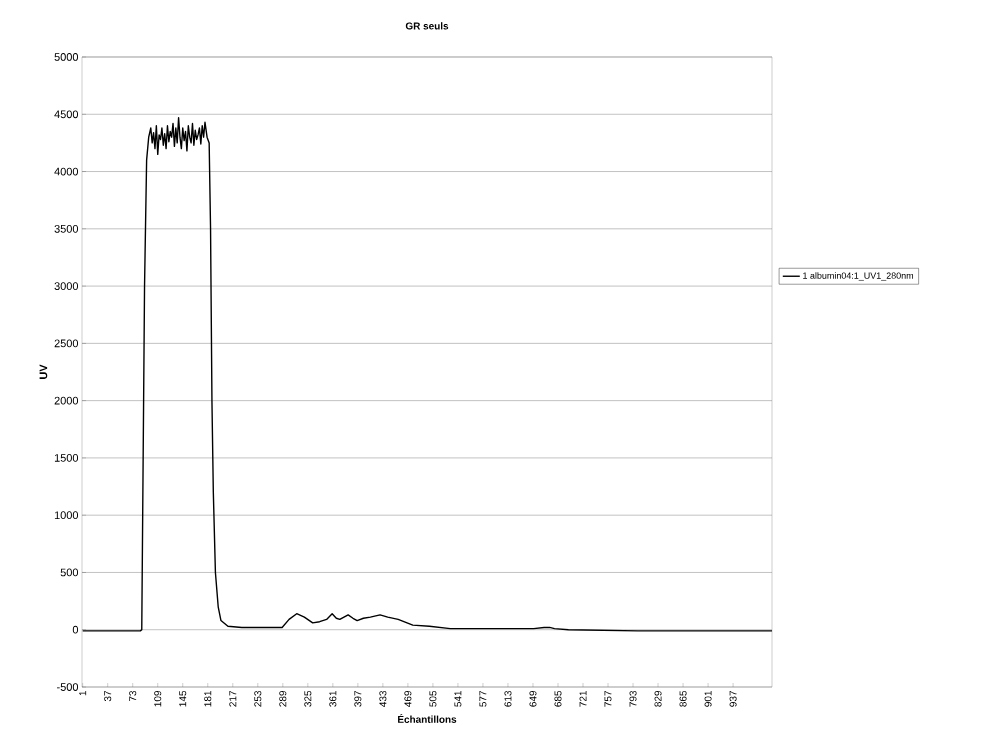 This screenshot has height=745, width=1007. Describe the element at coordinates (66, 114) in the screenshot. I see `y-tick-label: 4500` at that location.